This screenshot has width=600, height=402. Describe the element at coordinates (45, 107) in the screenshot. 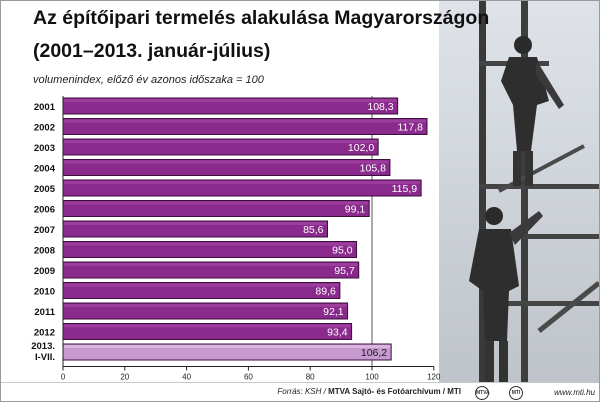

I see `category-label: 2001` at that location.